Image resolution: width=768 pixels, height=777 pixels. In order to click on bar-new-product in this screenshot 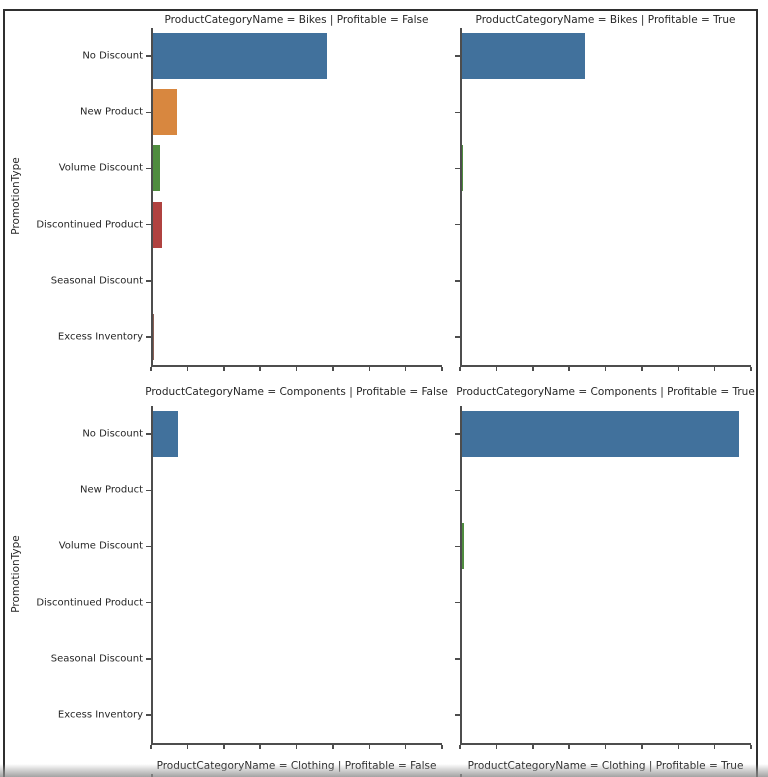, I will do `click(164, 112)`.